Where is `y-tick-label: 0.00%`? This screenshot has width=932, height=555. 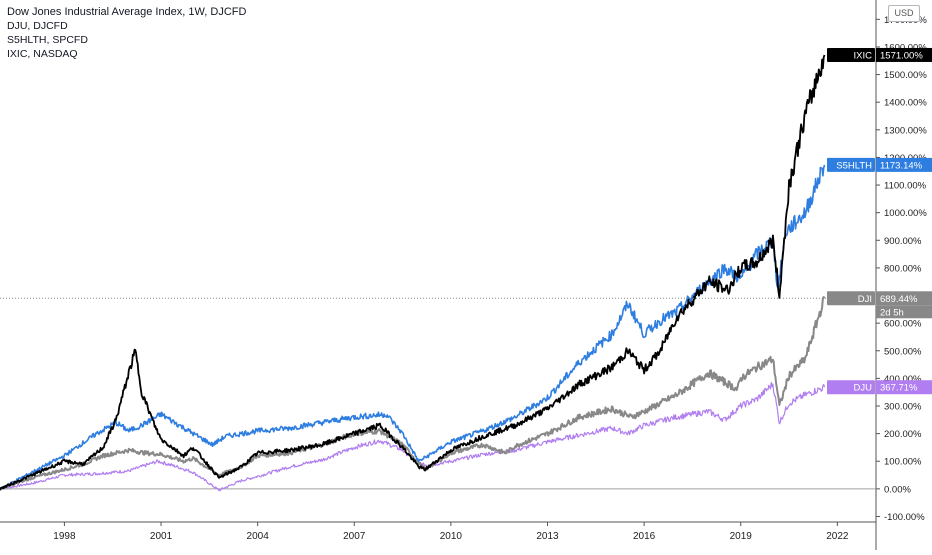 y-tick-label: 0.00% is located at coordinates (897, 489).